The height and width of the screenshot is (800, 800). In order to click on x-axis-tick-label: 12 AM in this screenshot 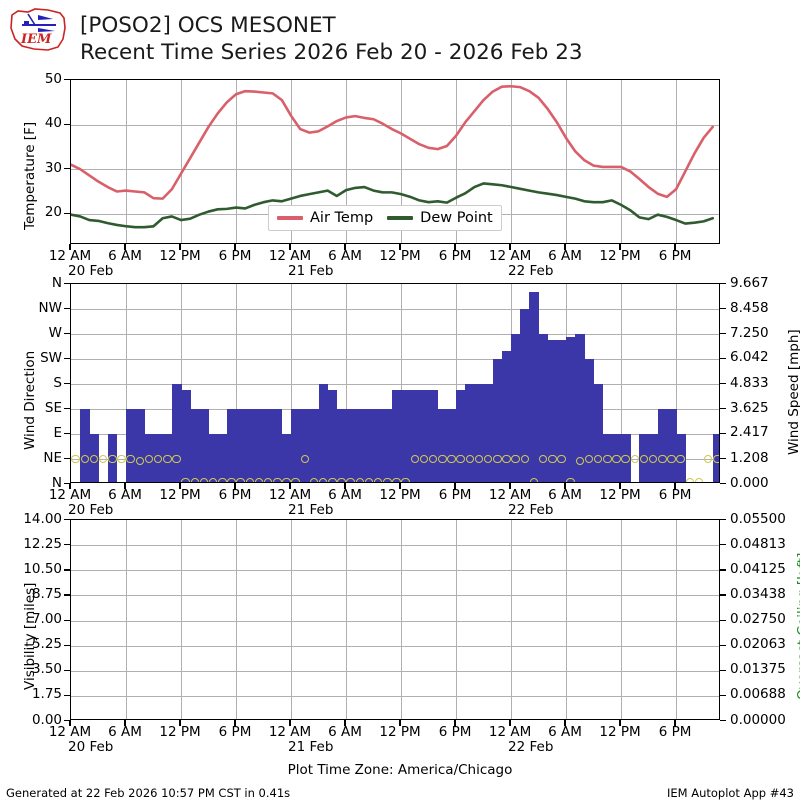, I will do `click(290, 732)`.